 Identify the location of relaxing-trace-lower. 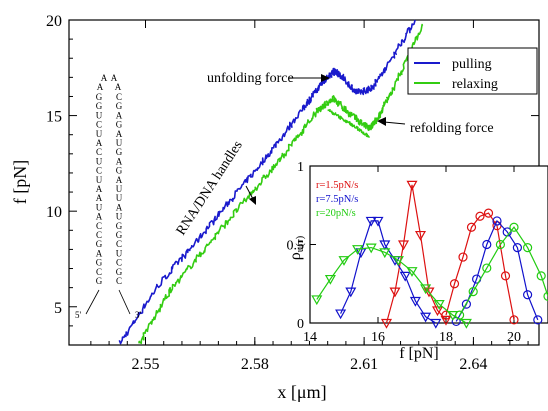
(349, 123).